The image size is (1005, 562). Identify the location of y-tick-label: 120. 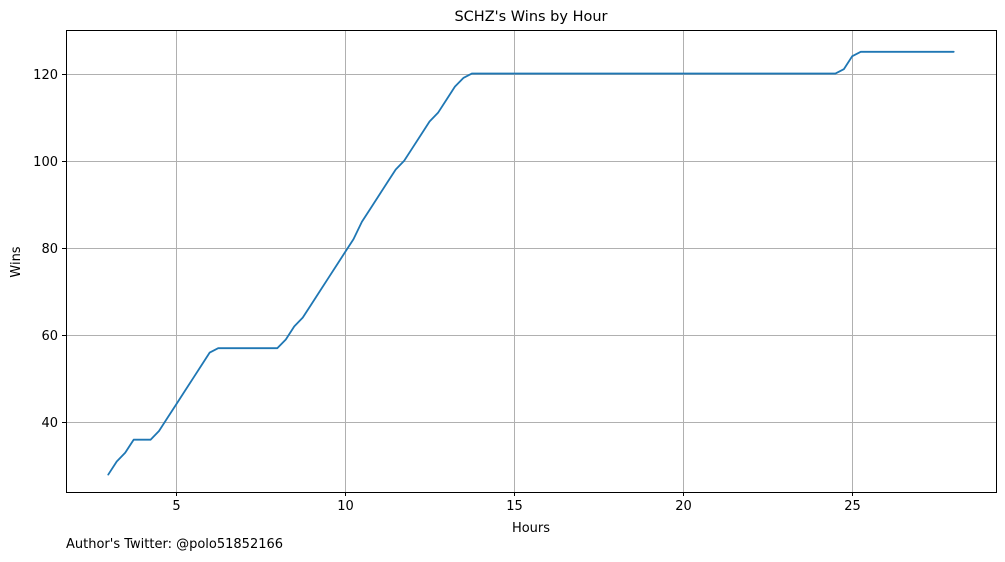
(45, 75).